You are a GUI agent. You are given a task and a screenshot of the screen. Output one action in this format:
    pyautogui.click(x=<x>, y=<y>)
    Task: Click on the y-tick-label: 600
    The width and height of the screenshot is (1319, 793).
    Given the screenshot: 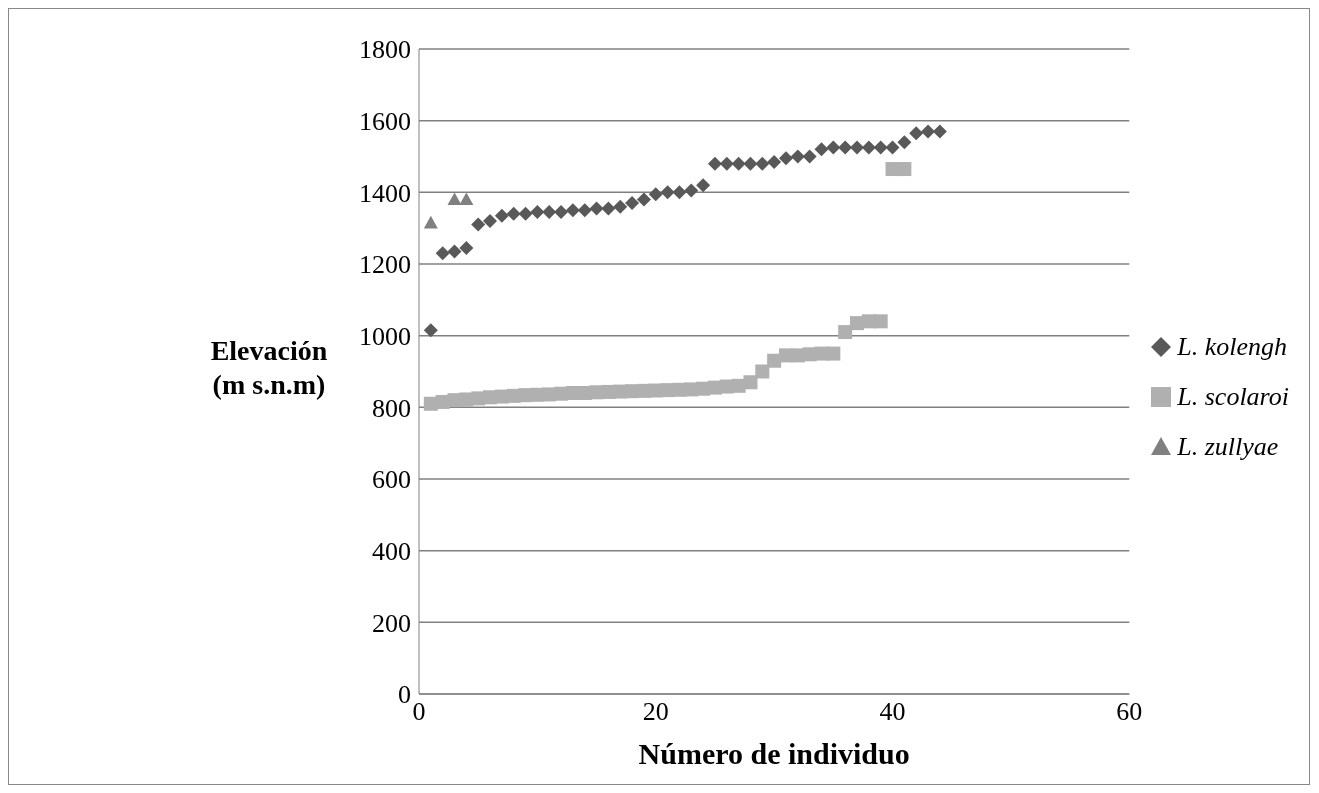 What is the action you would take?
    pyautogui.click(x=391, y=480)
    